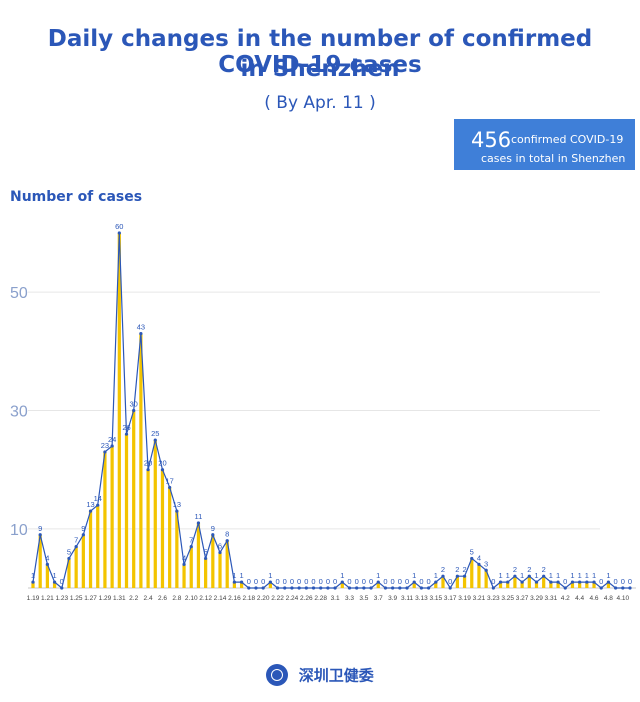 Image resolution: width=640 pixels, height=702 pixels. I want to click on data-label: 7, so click(76, 540).